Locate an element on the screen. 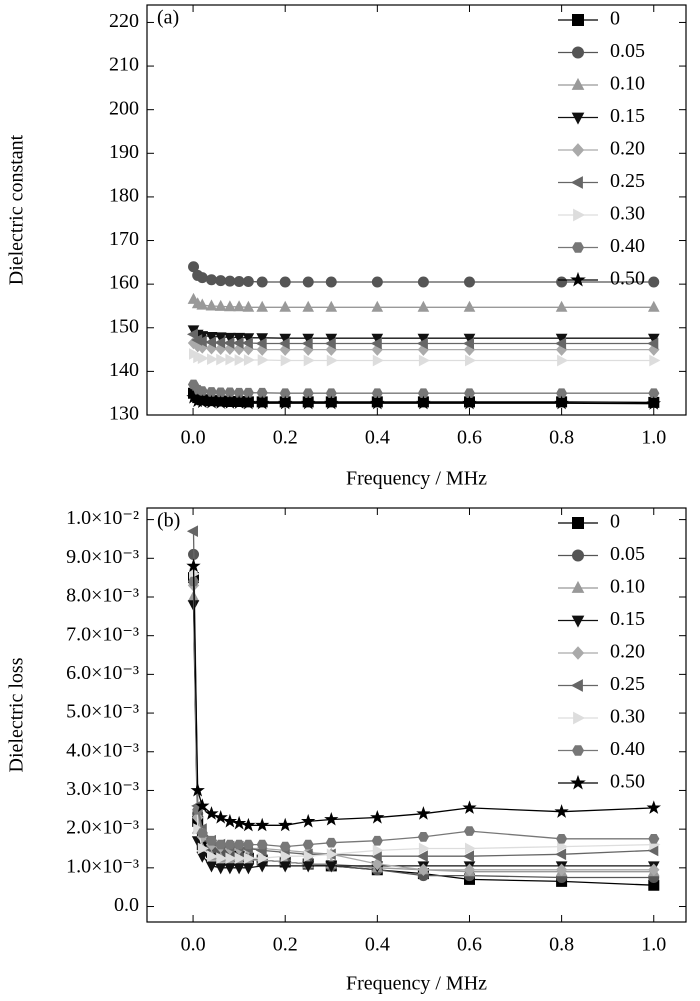 The image size is (700, 1001). x-tick-label: 0.0 is located at coordinates (193, 945).